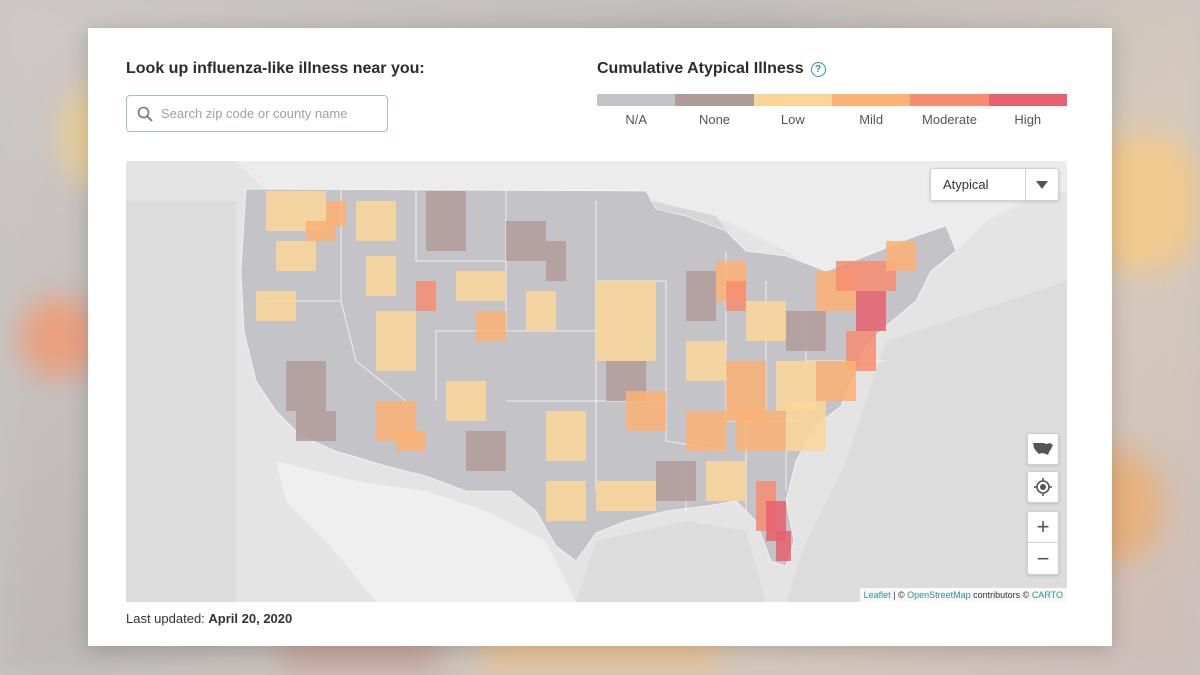  I want to click on search-input, so click(271, 113).